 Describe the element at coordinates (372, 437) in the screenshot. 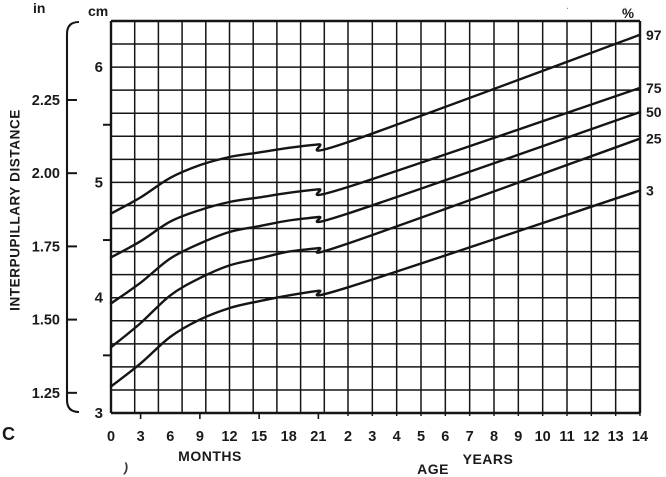

I see `x-tick-label-year-3: 3` at that location.